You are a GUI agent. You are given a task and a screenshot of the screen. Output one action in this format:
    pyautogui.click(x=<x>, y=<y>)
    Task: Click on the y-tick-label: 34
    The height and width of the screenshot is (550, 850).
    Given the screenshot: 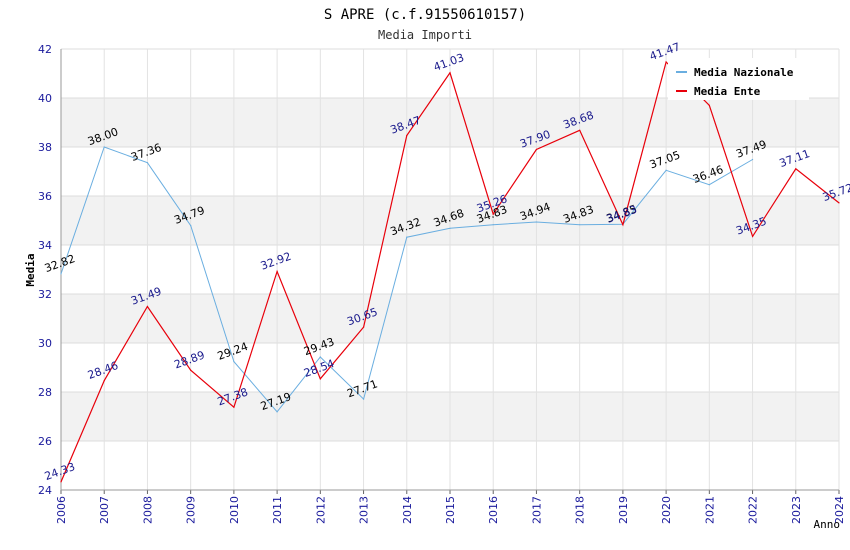 What is the action you would take?
    pyautogui.click(x=45, y=245)
    